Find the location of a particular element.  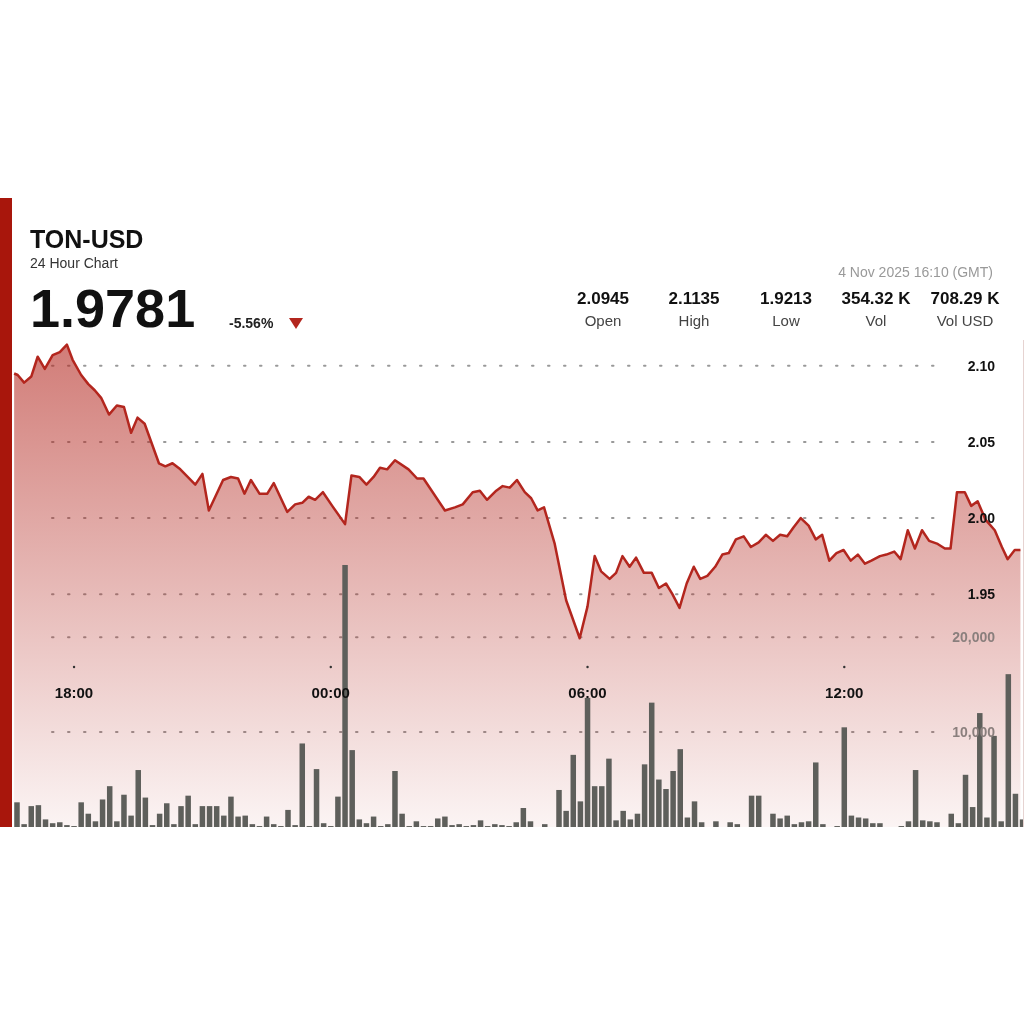

chart-title: TON-USD is located at coordinates (87, 239).